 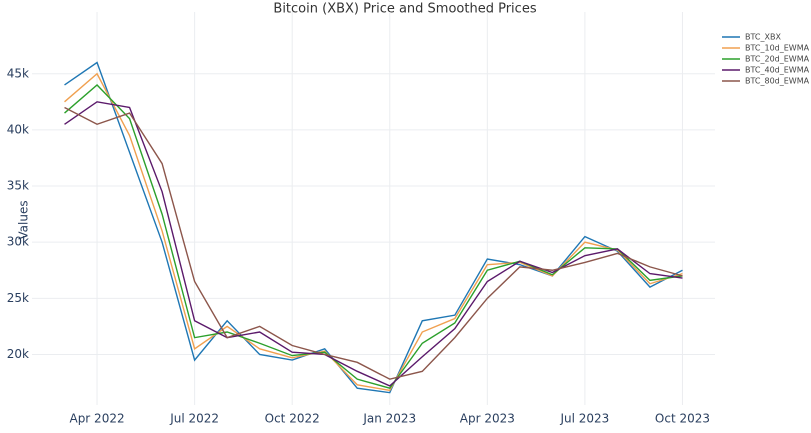 What do you see at coordinates (18, 298) in the screenshot?
I see `y-tick-label: 25k` at bounding box center [18, 298].